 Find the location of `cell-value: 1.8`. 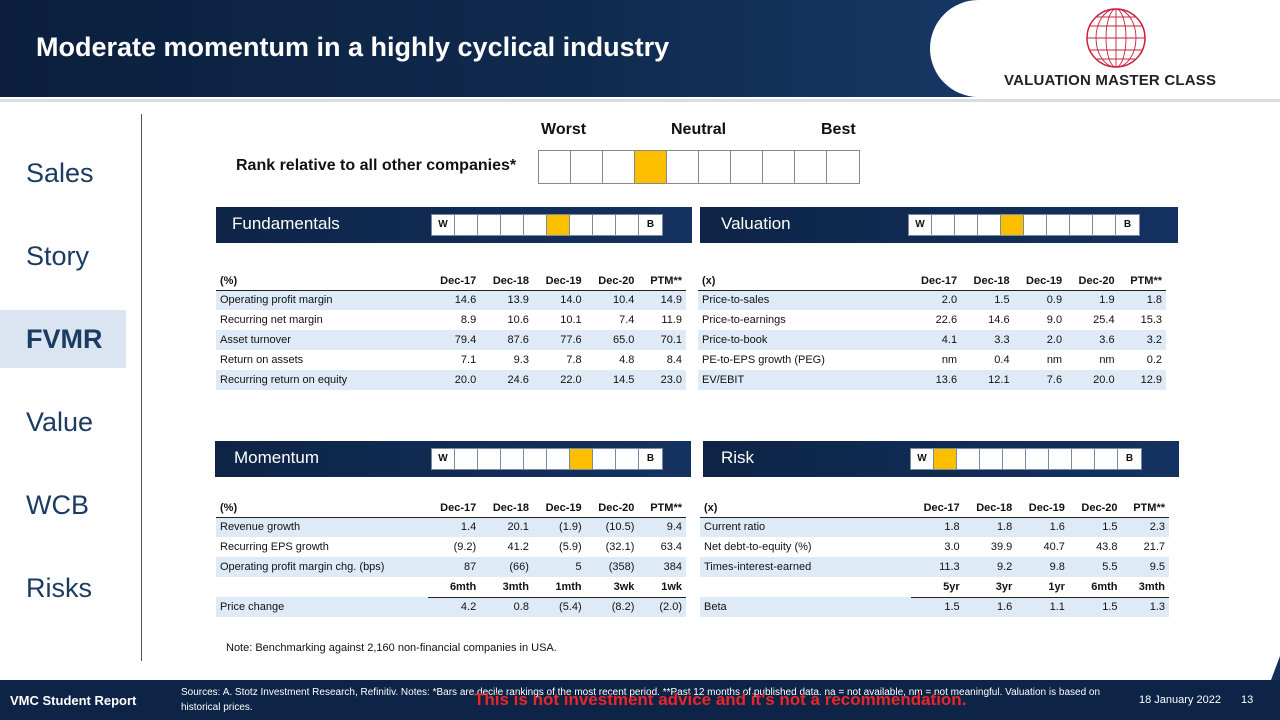

cell-value: 1.8 is located at coordinates (1142, 300).